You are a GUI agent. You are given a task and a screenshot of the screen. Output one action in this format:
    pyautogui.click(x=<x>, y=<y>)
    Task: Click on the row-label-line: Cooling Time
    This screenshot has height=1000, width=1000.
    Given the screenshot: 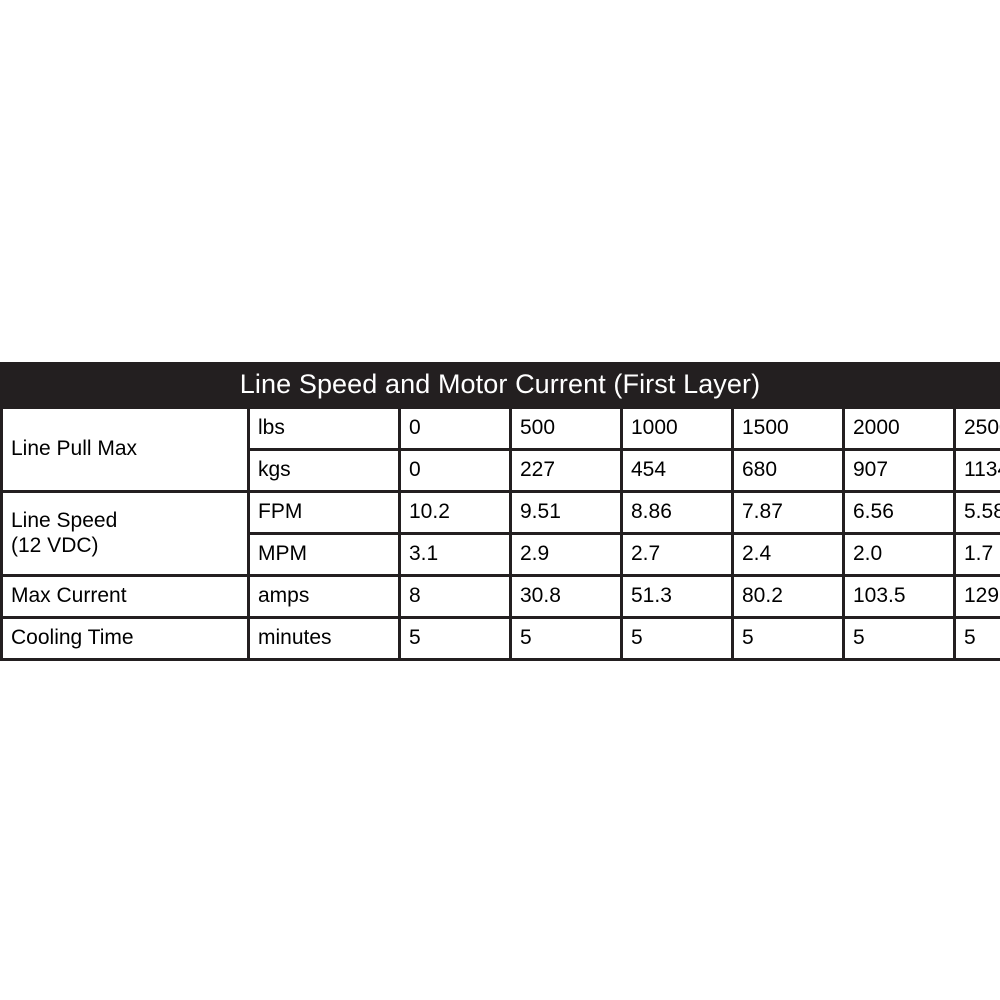 What is the action you would take?
    pyautogui.click(x=72, y=638)
    